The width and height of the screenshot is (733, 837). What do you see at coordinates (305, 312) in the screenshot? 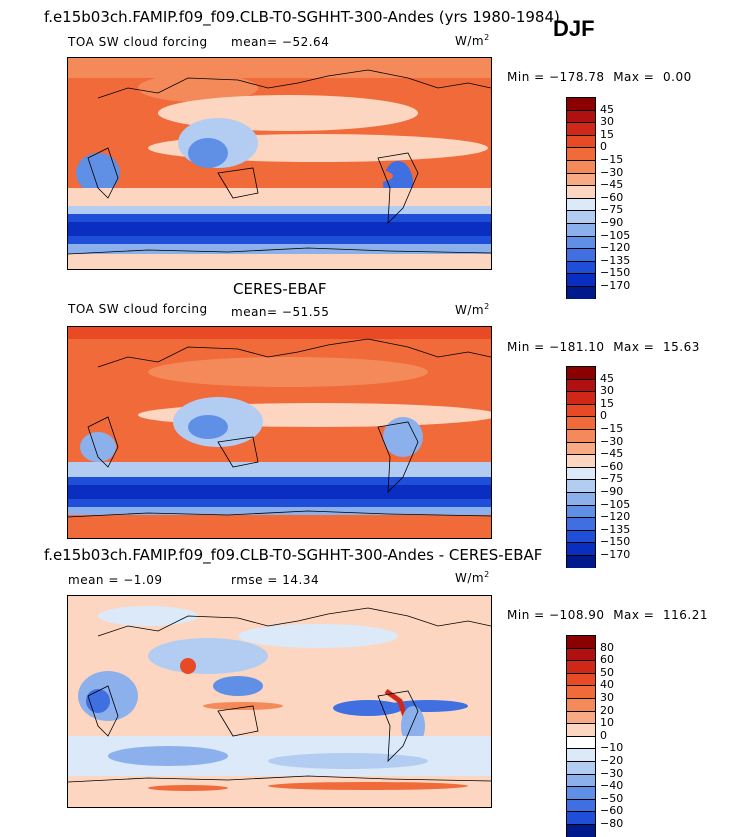
I see `panel2-mean-value: −51.55` at bounding box center [305, 312].